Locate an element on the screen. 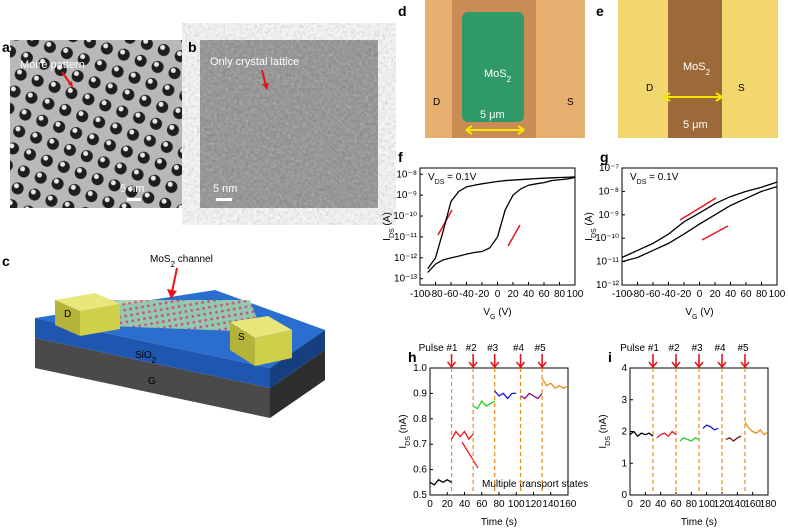 This screenshot has height=531, width=788. panel-label: a is located at coordinates (6, 47).